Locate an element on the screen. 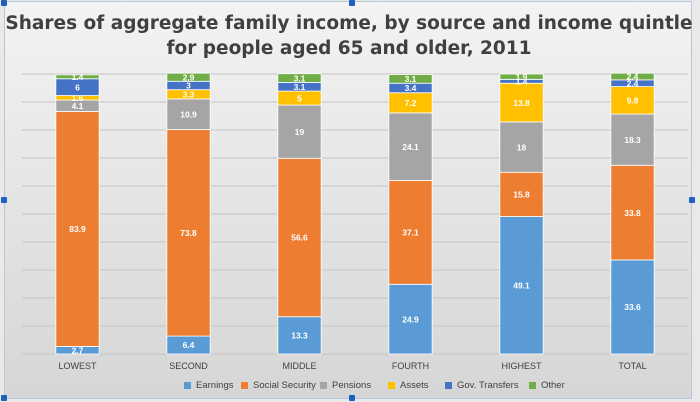 The image size is (700, 402). legend-item: Assets is located at coordinates (408, 385).